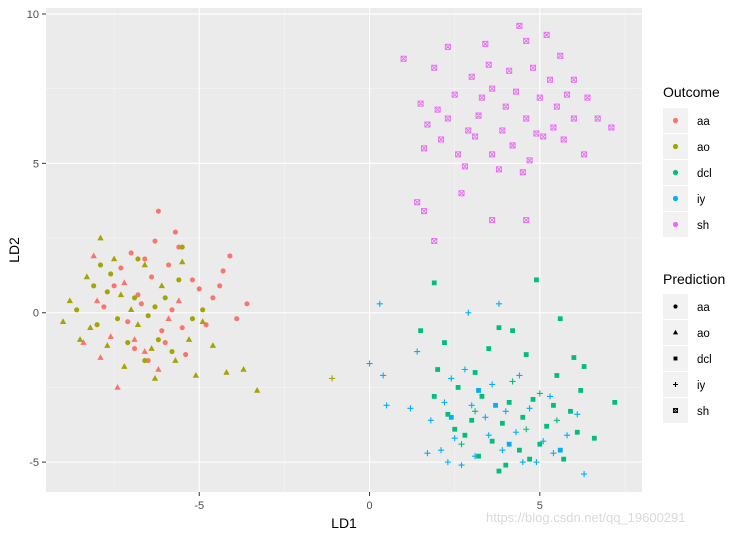 This screenshot has width=740, height=534. What do you see at coordinates (675, 410) in the screenshot?
I see `legend-key-shape-sh` at bounding box center [675, 410].